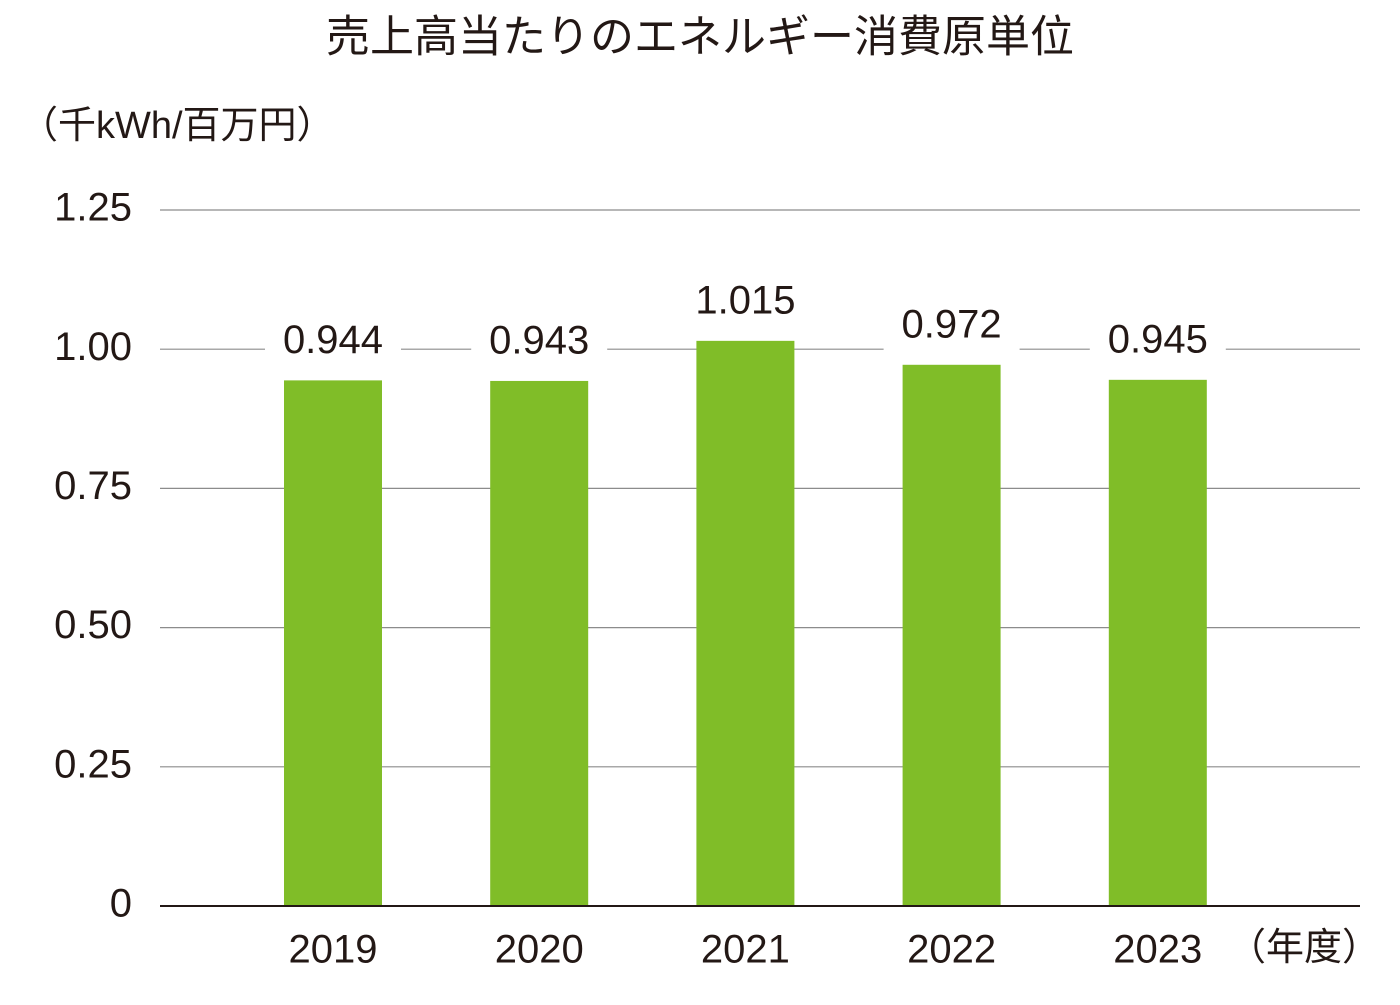 This screenshot has height=1005, width=1400. Describe the element at coordinates (539, 950) in the screenshot. I see `x-tick-label: 2020` at that location.